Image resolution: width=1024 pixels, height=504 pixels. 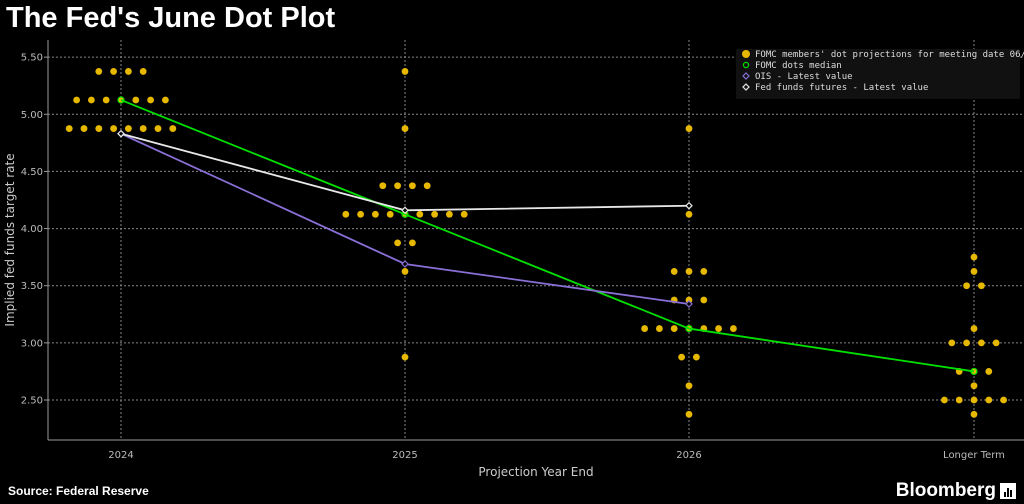 What do you see at coordinates (878, 74) in the screenshot?
I see `legend-box` at bounding box center [878, 74].